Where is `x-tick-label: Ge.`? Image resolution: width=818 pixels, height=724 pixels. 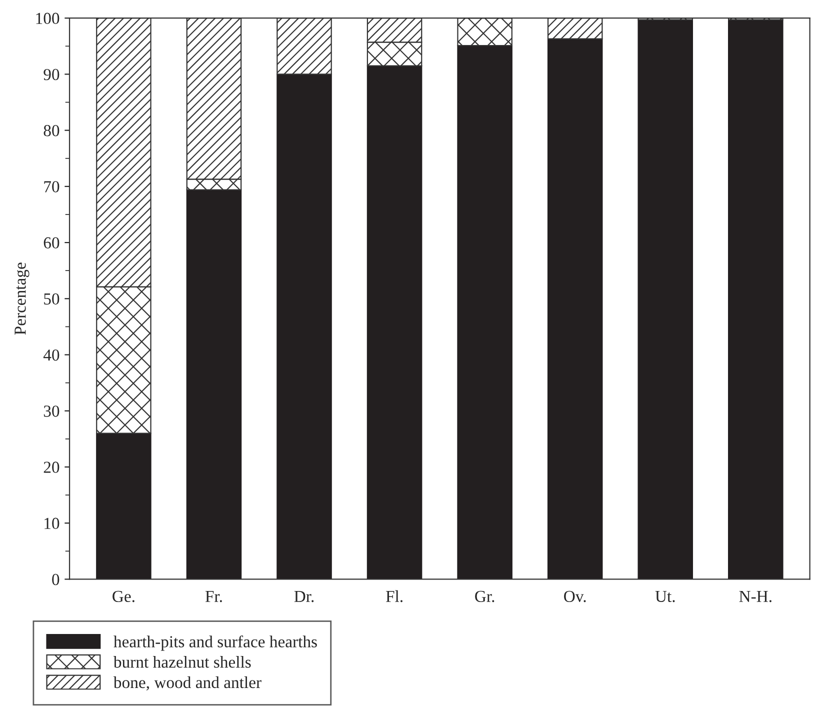
x-tick-label: Ge. is located at coordinates (123, 596).